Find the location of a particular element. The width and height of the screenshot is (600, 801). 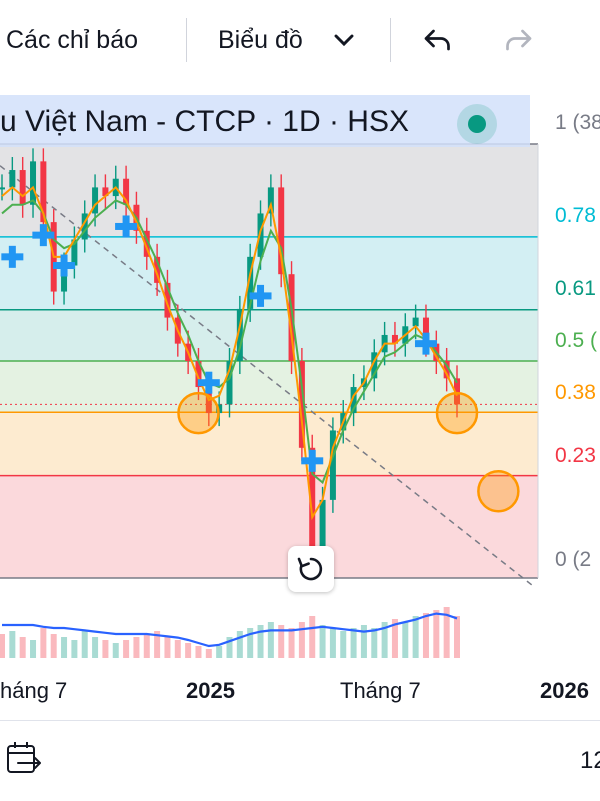

fib-label-0786: 0.78 is located at coordinates (575, 215).